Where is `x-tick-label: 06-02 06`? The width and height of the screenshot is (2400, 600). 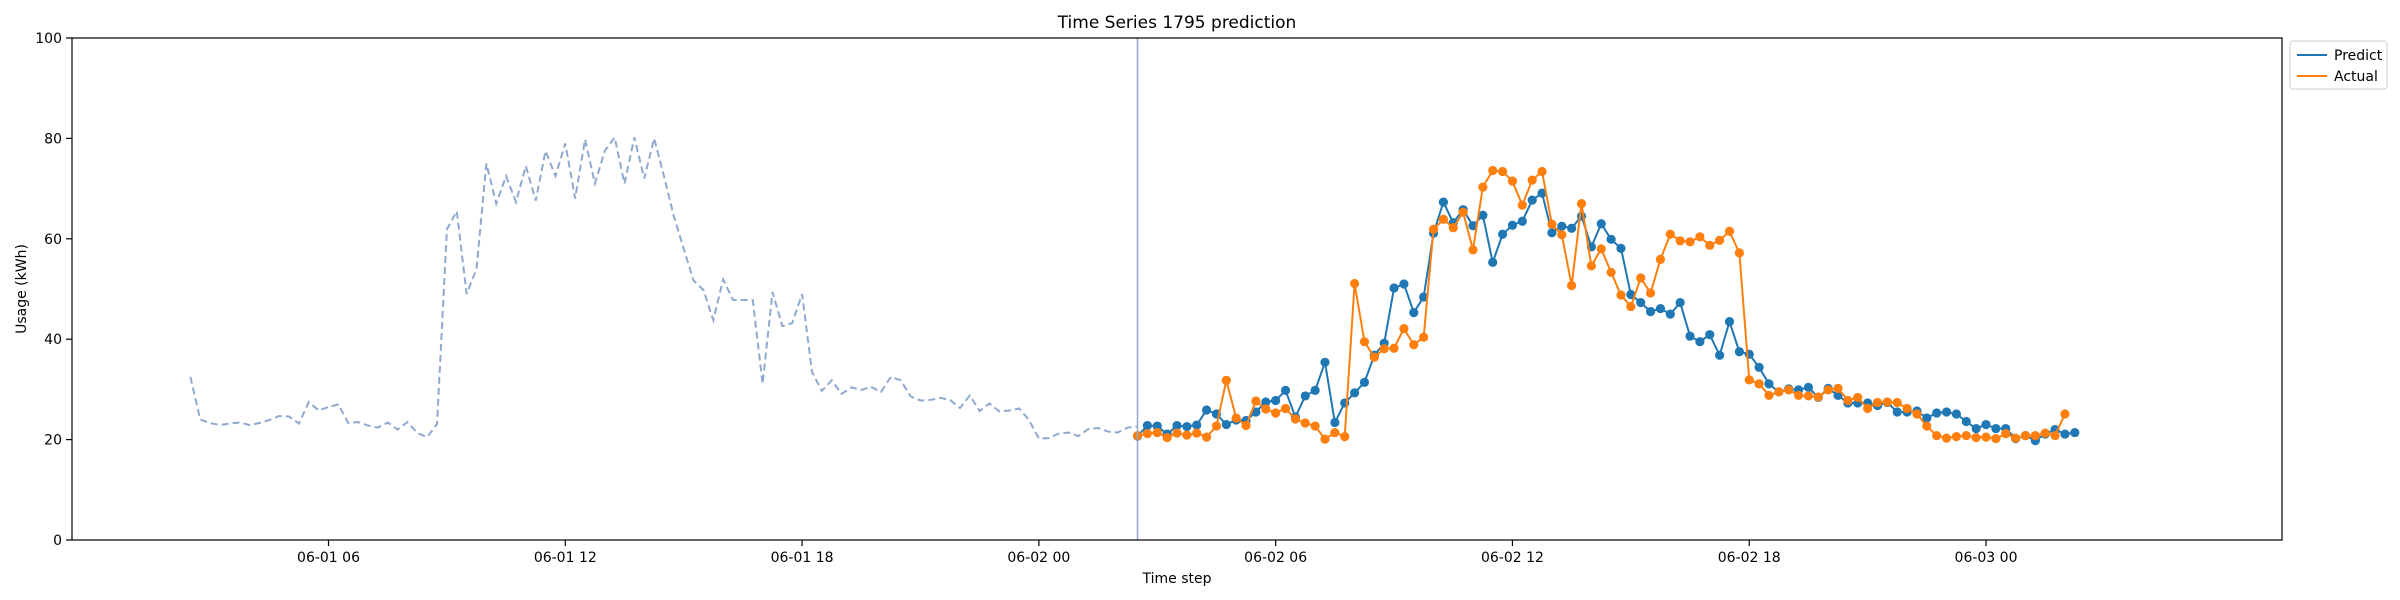
x-tick-label: 06-02 06 is located at coordinates (1275, 558).